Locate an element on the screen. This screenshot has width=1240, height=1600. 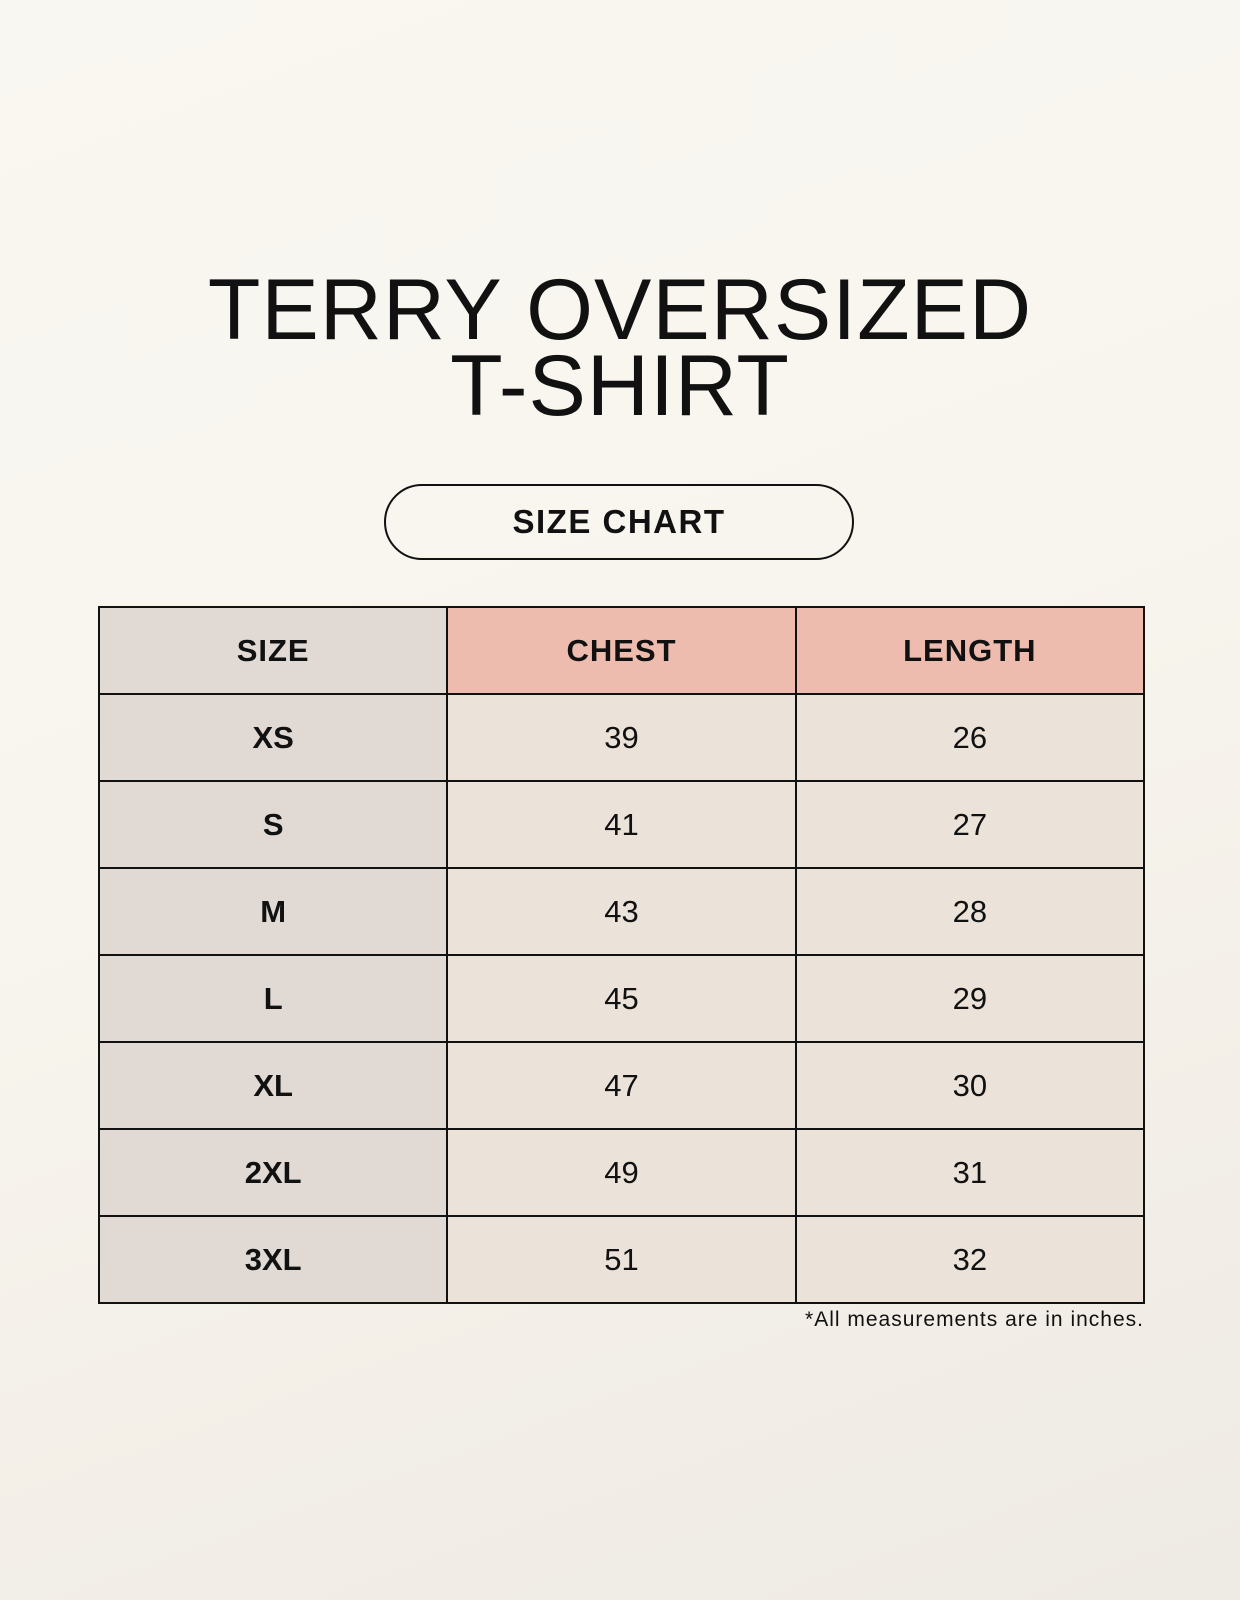
cell-chest: 41 is located at coordinates (621, 824).